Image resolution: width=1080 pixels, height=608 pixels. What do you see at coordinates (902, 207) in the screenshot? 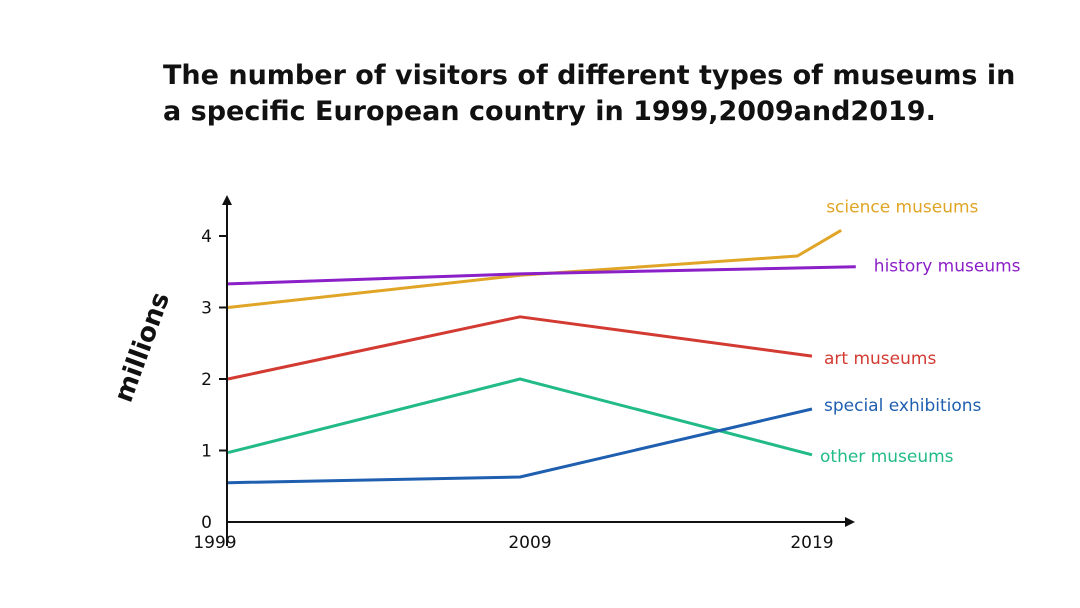
I see `series-label: science museums` at bounding box center [902, 207].